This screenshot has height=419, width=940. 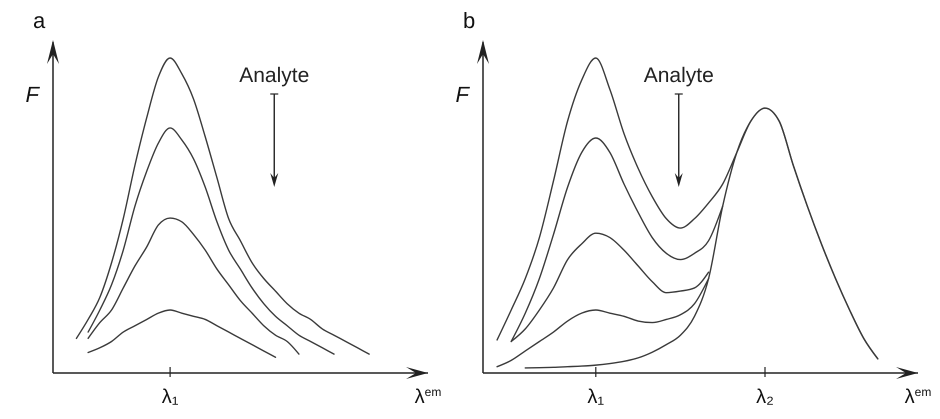 What do you see at coordinates (765, 397) in the screenshot?
I see `x-tick-label: λ₂` at bounding box center [765, 397].